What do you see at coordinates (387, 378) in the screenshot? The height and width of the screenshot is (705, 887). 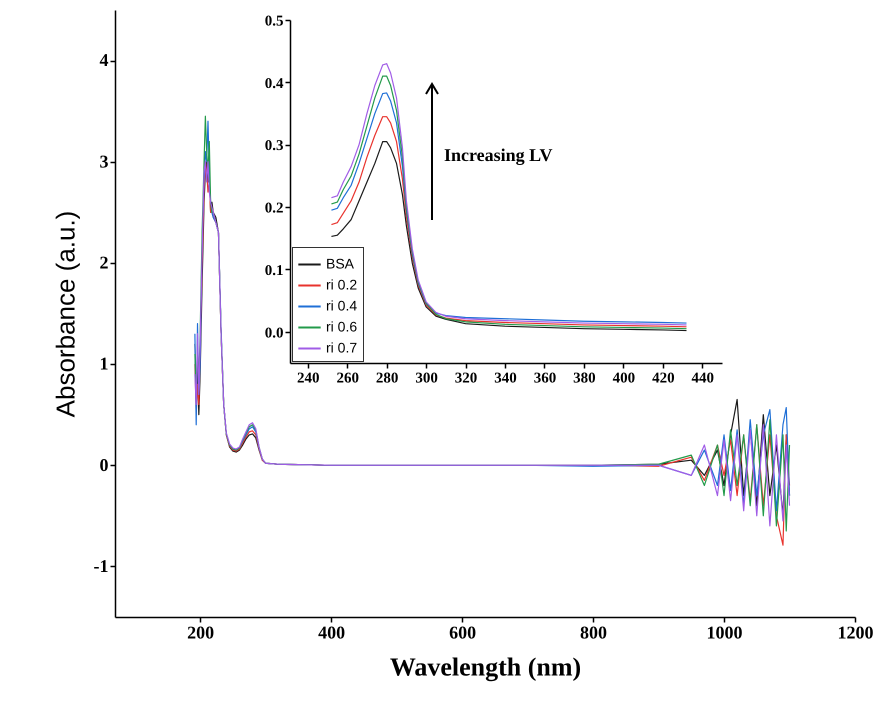 I see `x-tick-label: 280` at bounding box center [387, 378].